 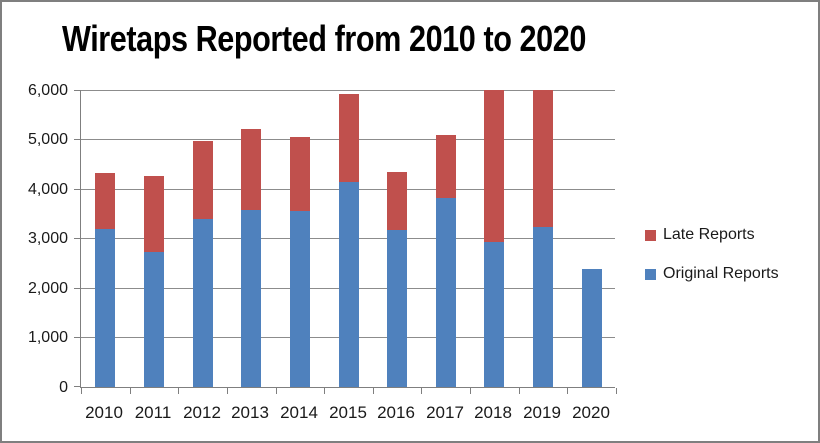 What do you see at coordinates (47, 189) in the screenshot?
I see `y-axis-tick-label: 4,000` at bounding box center [47, 189].